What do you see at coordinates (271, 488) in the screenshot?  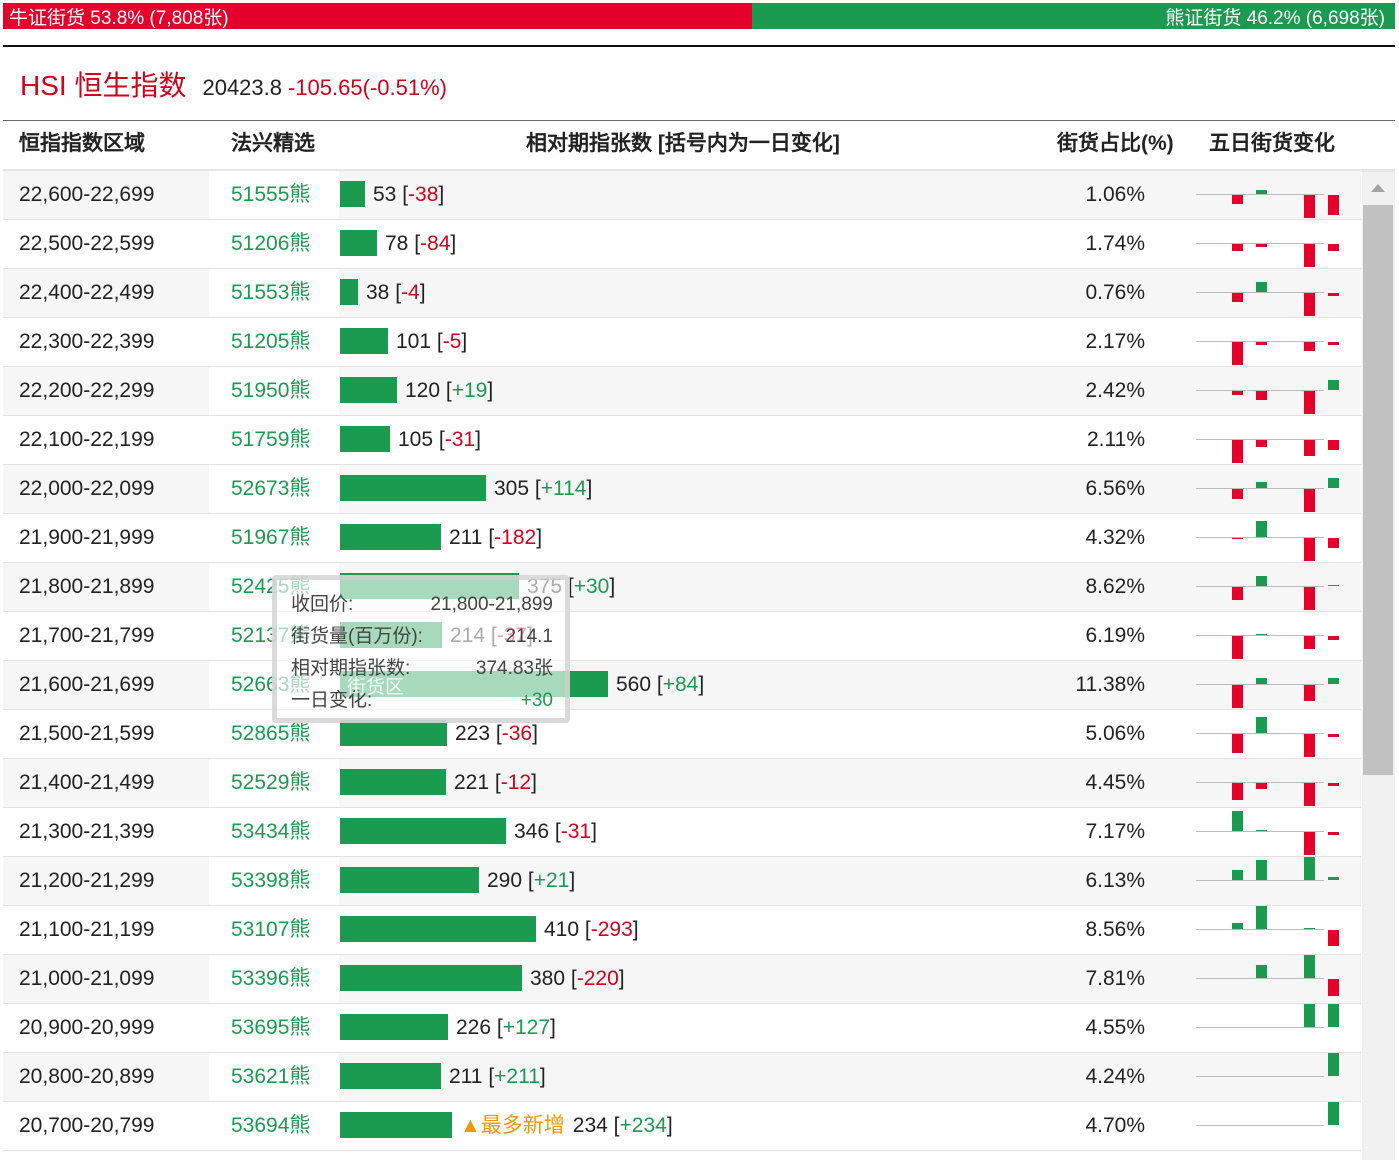 I see `warrant-code-link: 52673熊` at bounding box center [271, 488].